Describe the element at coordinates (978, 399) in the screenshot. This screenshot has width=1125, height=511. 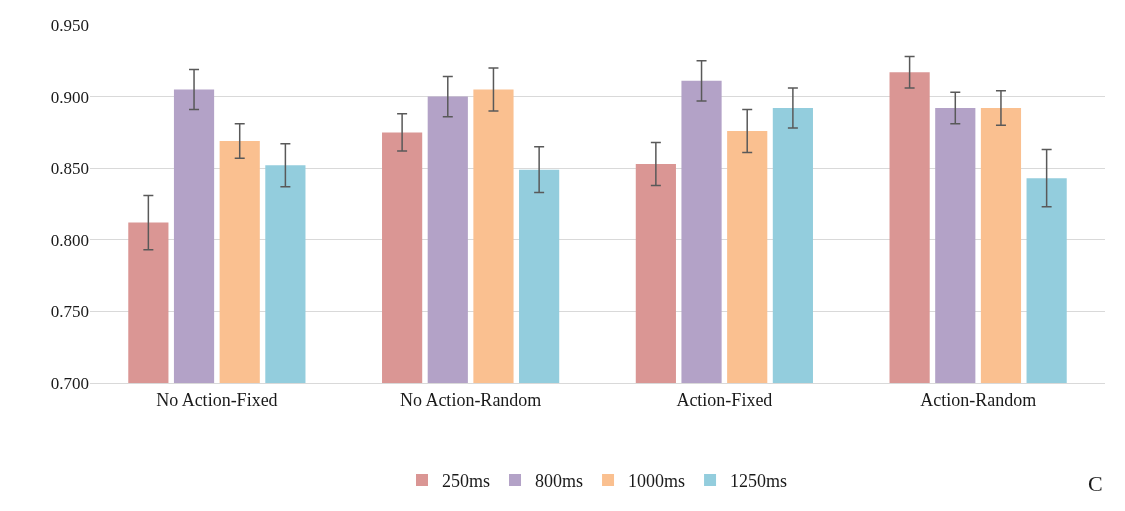
I see `x-tick-label: Action-Random` at that location.